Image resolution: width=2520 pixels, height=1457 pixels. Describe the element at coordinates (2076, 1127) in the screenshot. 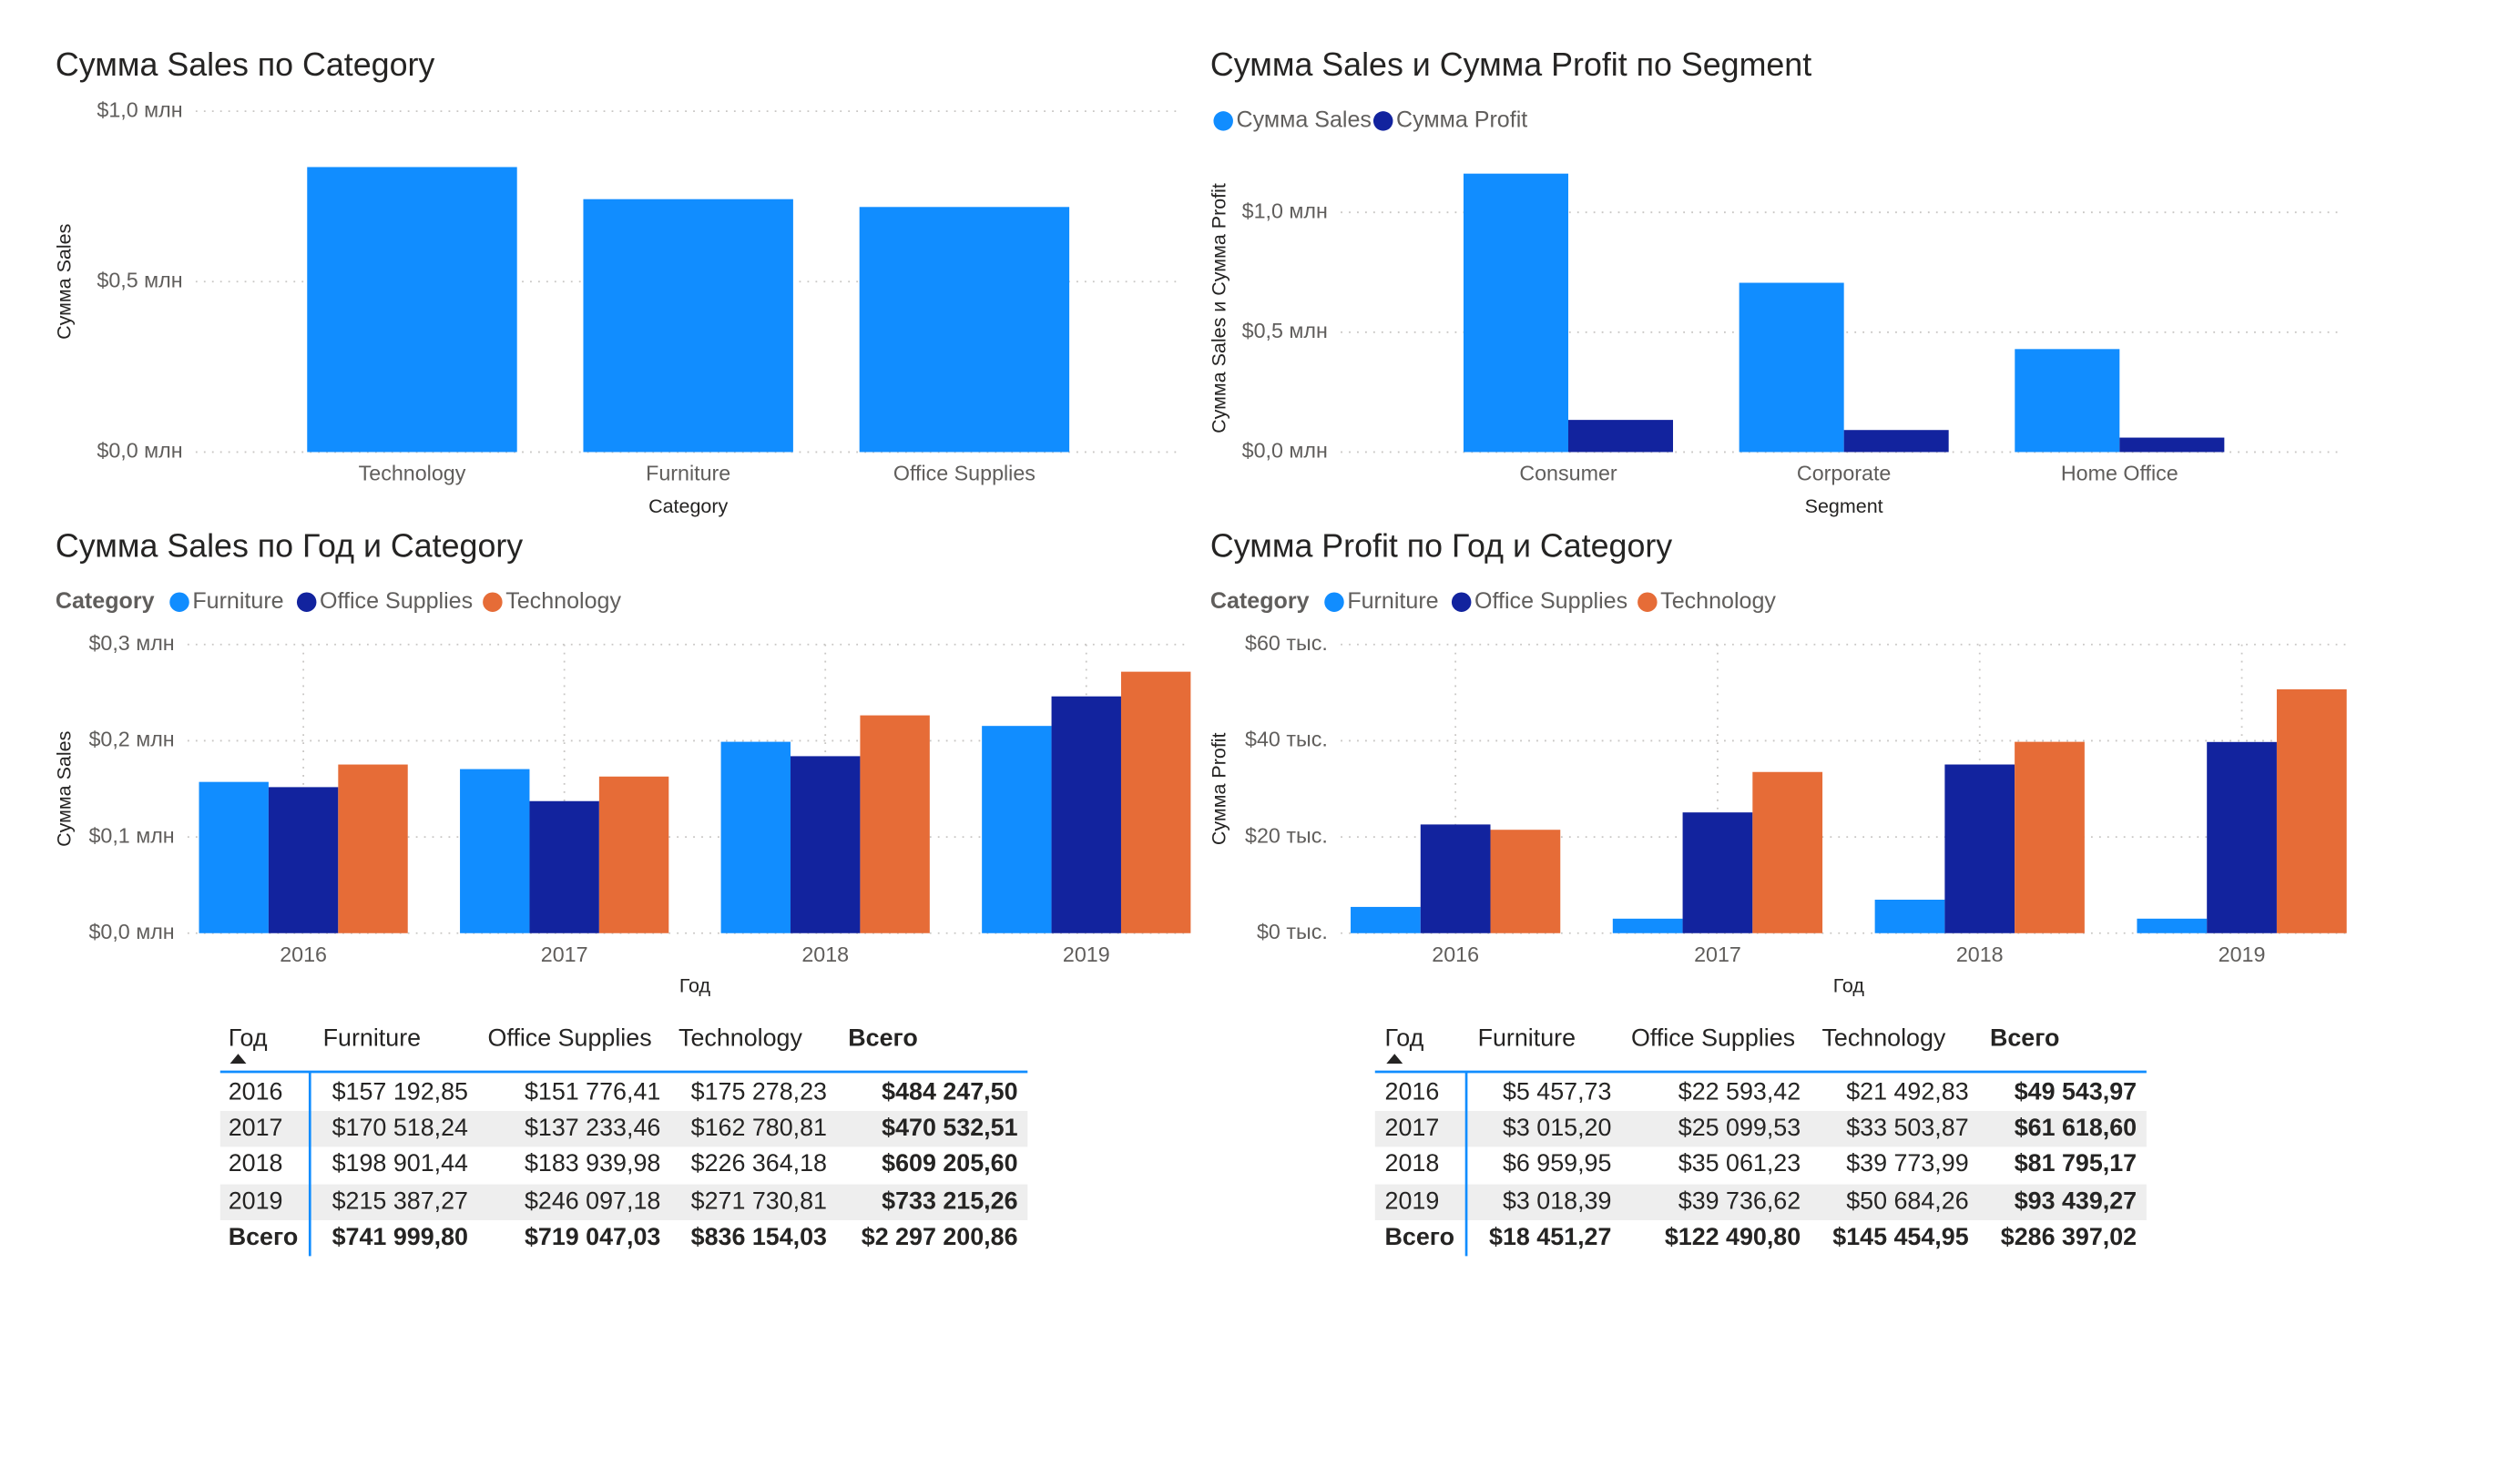

I see `cell: $61 618,60` at that location.